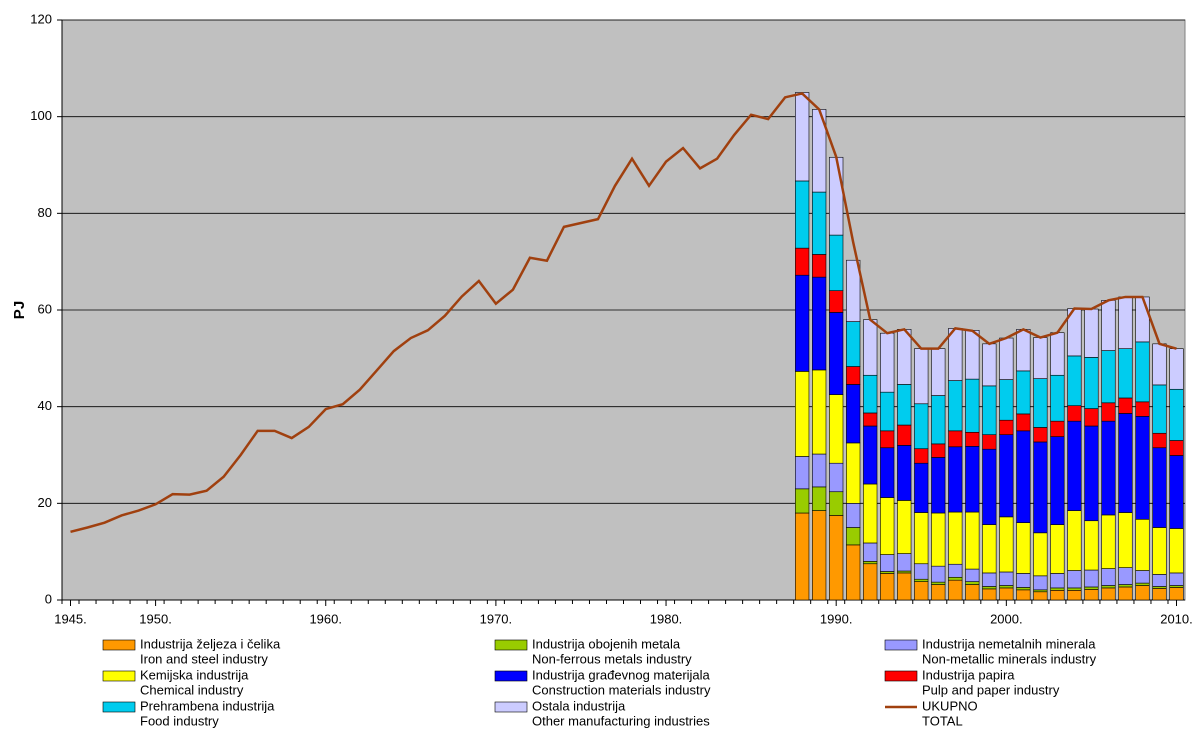 Image resolution: width=1203 pixels, height=733 pixels. I want to click on y-tick-label: 20, so click(45, 502).